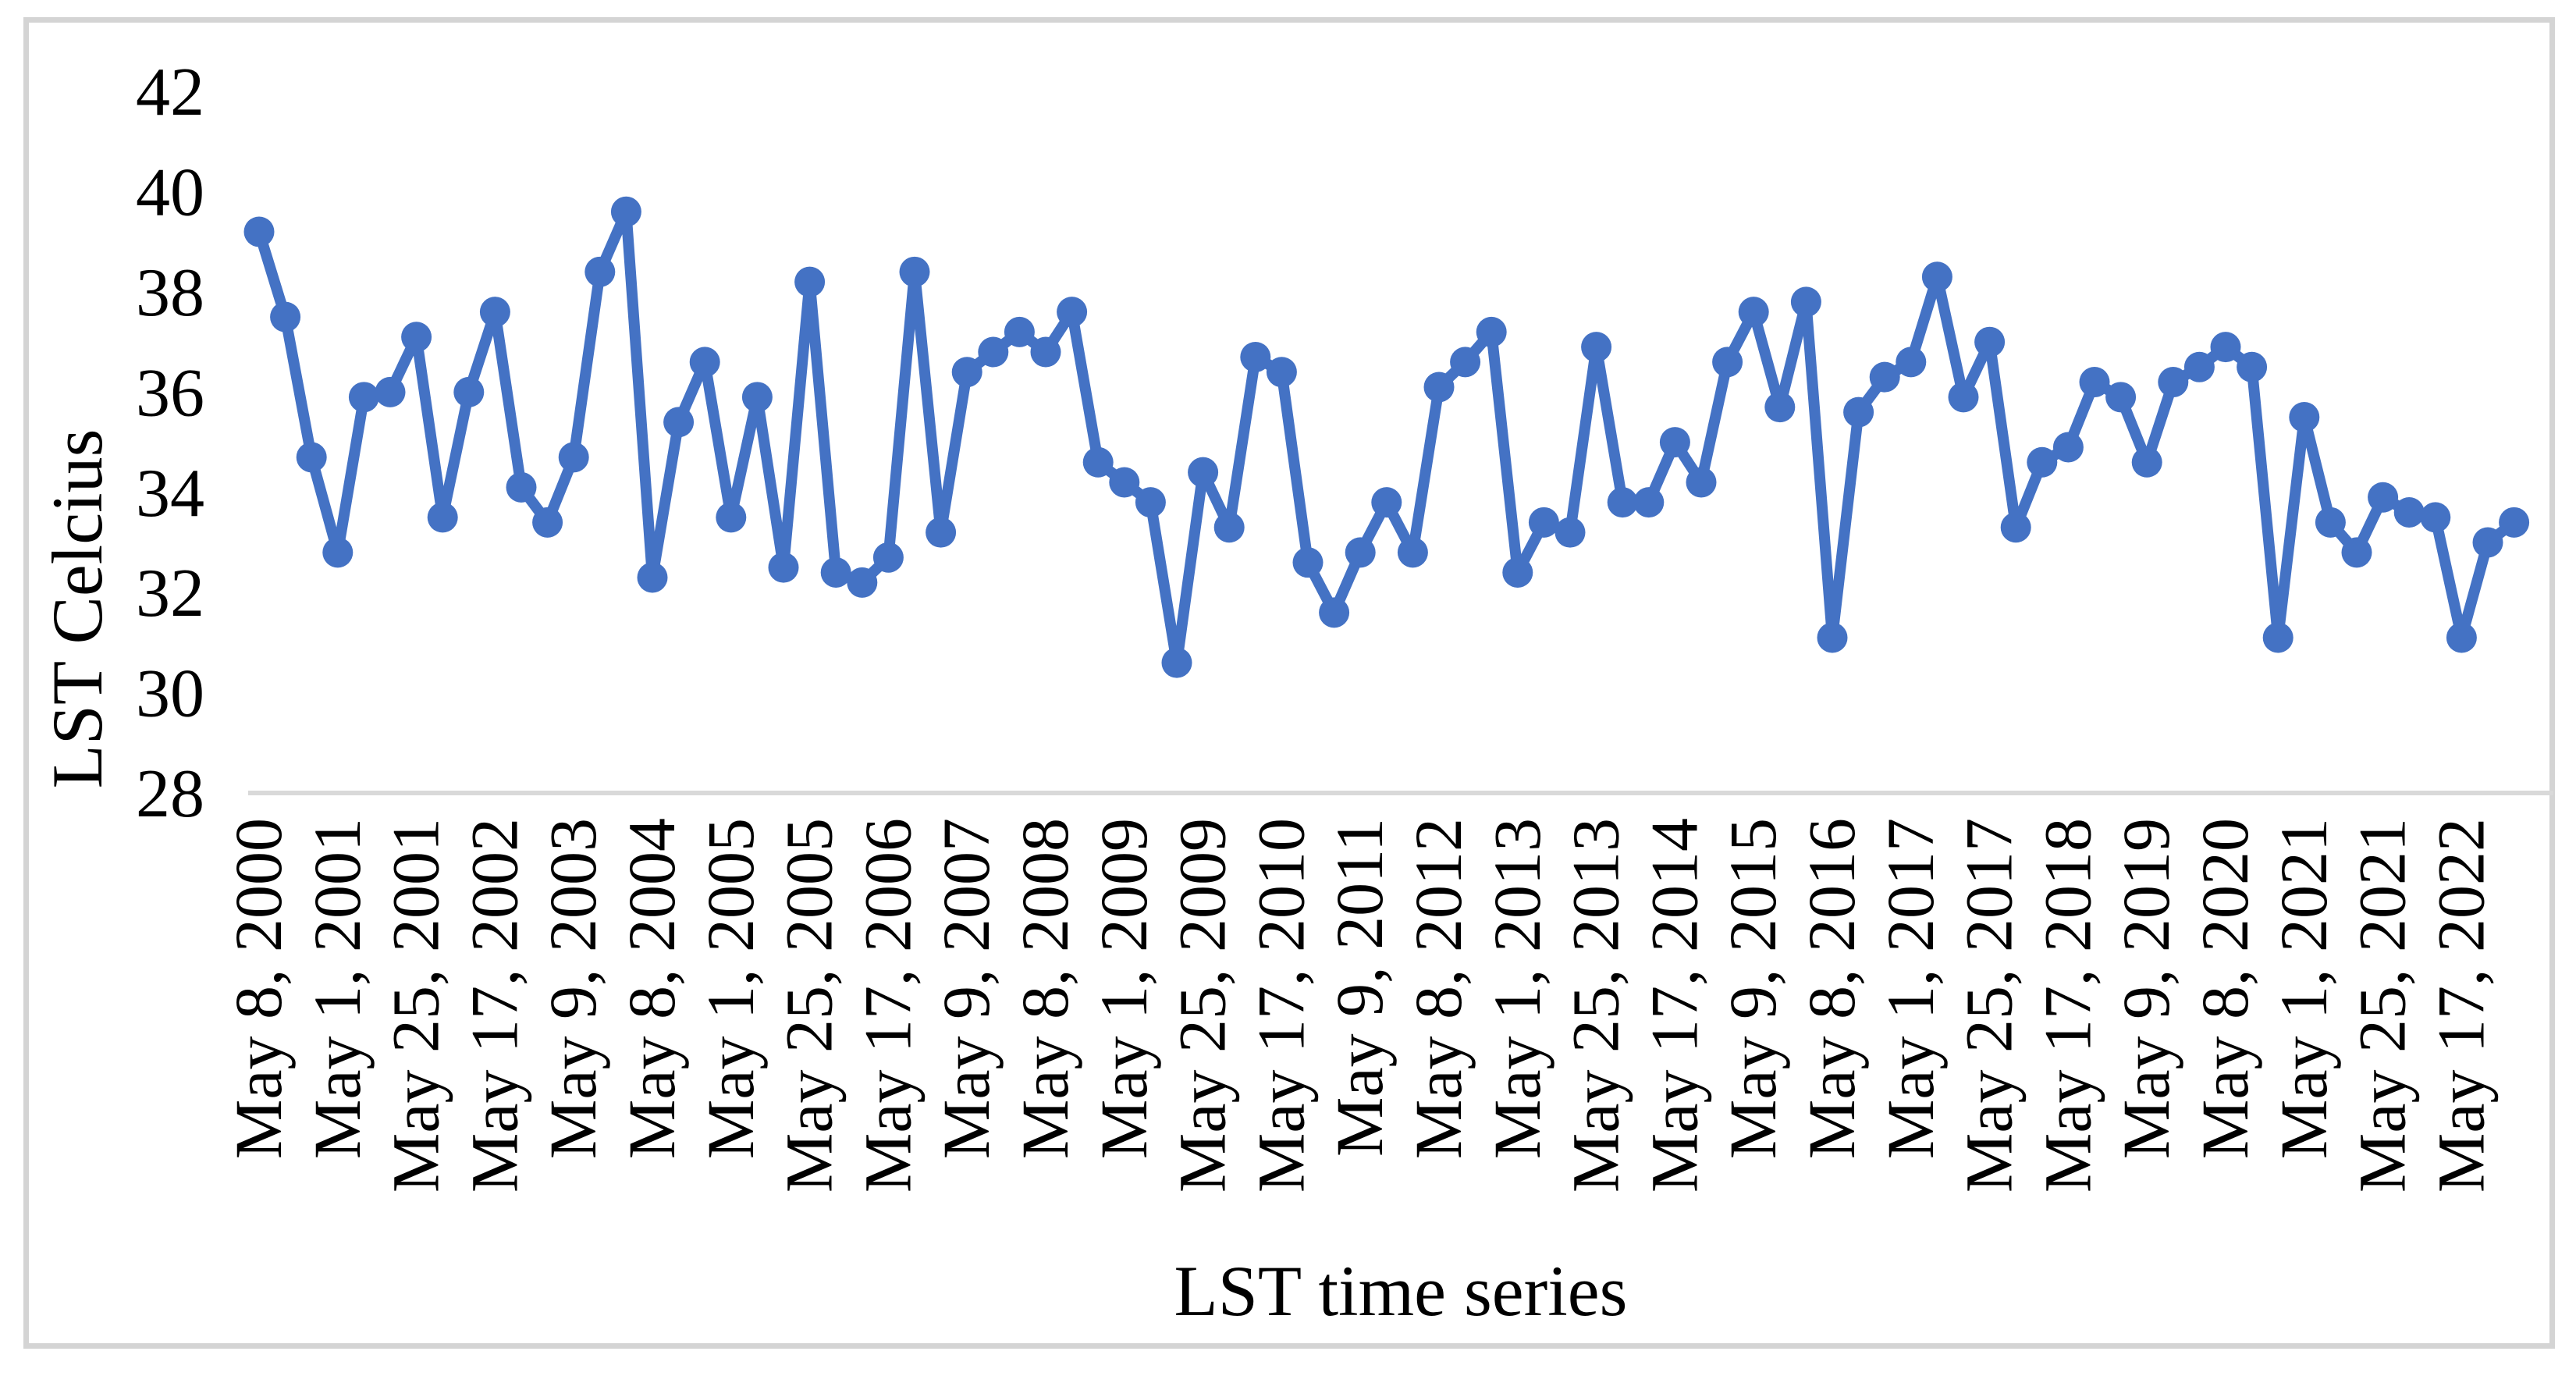 The image size is (2576, 1376). What do you see at coordinates (170, 393) in the screenshot?
I see `y-tick-label: 36` at bounding box center [170, 393].